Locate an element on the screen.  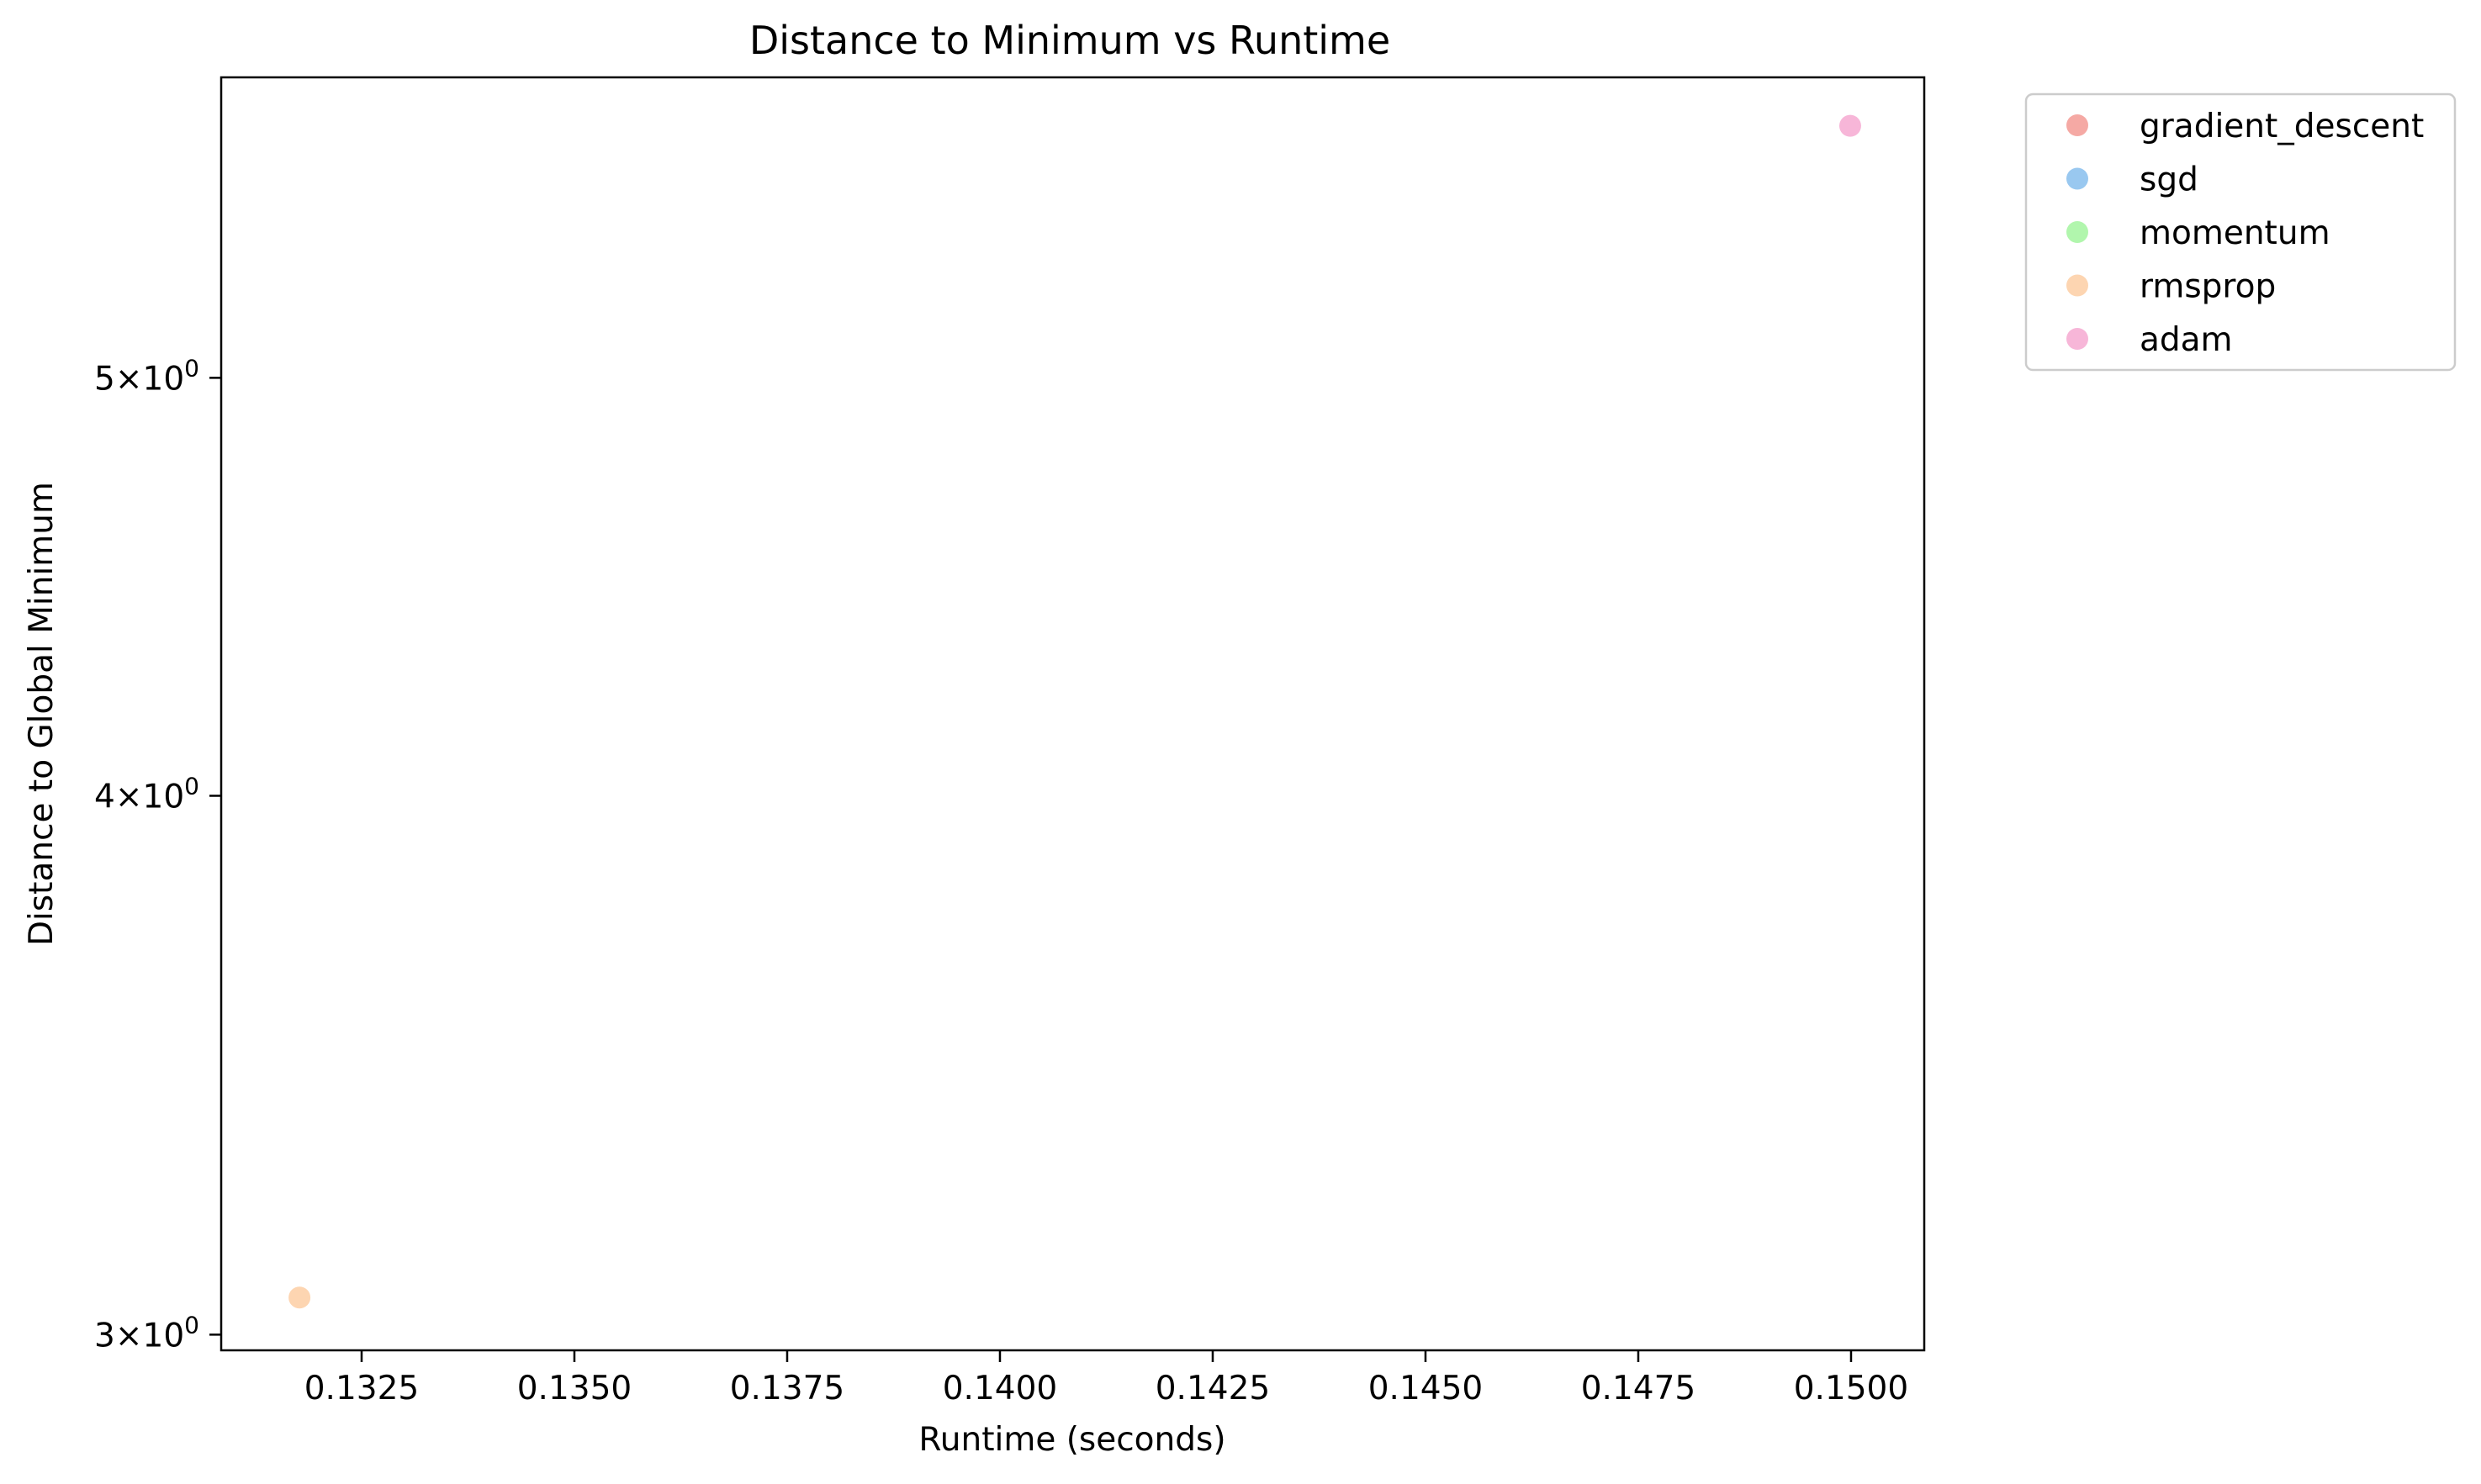
data-point-adam is located at coordinates (1849, 126).